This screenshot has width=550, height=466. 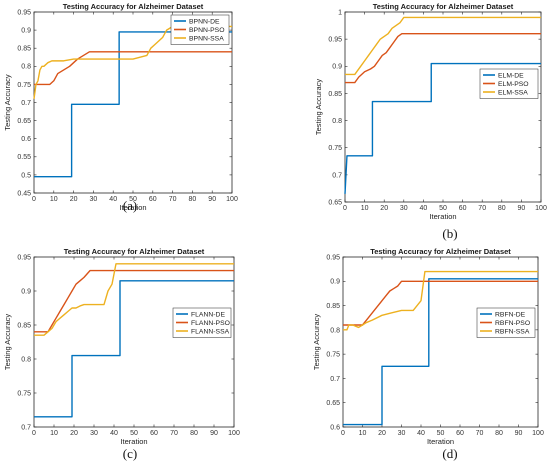 What do you see at coordinates (513, 84) in the screenshot?
I see `legend-entry: ELM-PSO` at bounding box center [513, 84].